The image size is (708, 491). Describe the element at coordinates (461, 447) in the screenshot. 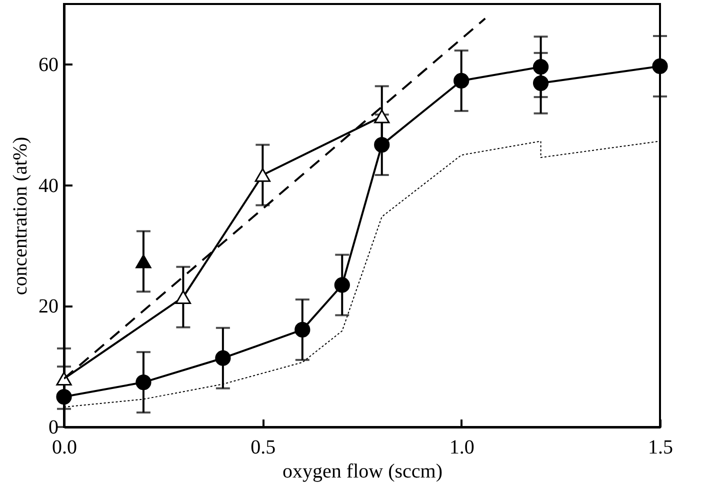

I see `x-tick-label: 1.0` at that location.